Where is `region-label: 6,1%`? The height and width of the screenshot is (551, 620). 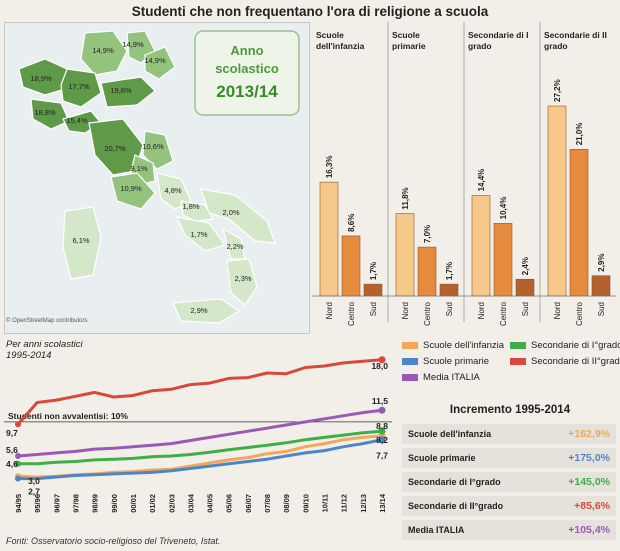 region-label: 6,1% is located at coordinates (80, 240).